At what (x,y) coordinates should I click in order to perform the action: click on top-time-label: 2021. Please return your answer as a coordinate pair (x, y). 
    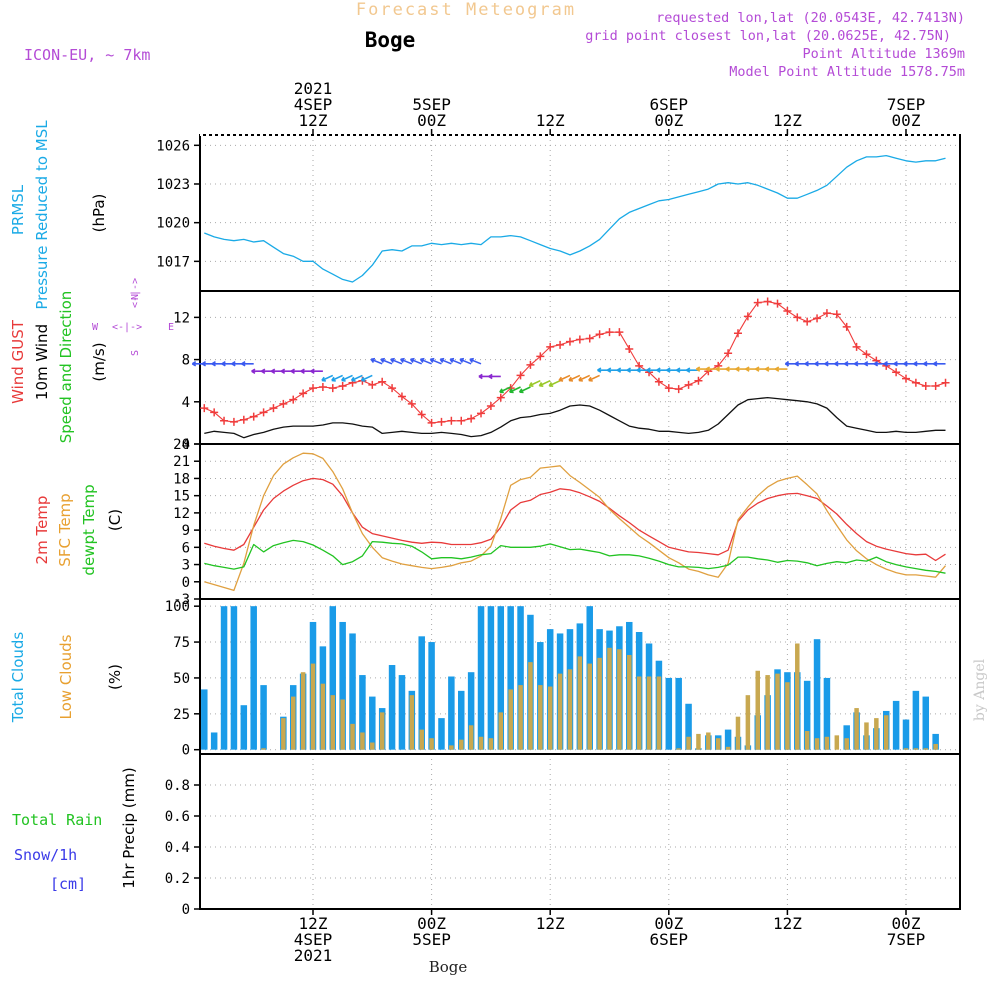
    Looking at the image, I should click on (313, 88).